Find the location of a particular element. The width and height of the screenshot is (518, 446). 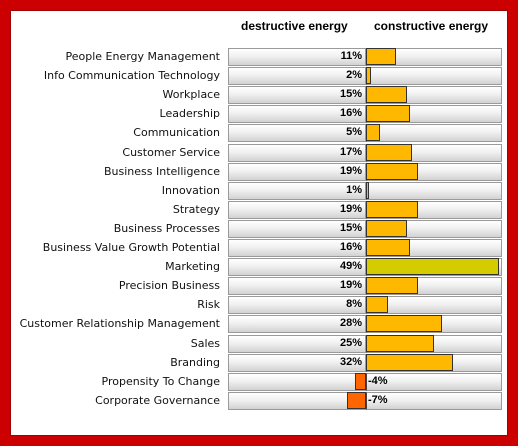

category-label: Info Communication Technology is located at coordinates (131, 75).